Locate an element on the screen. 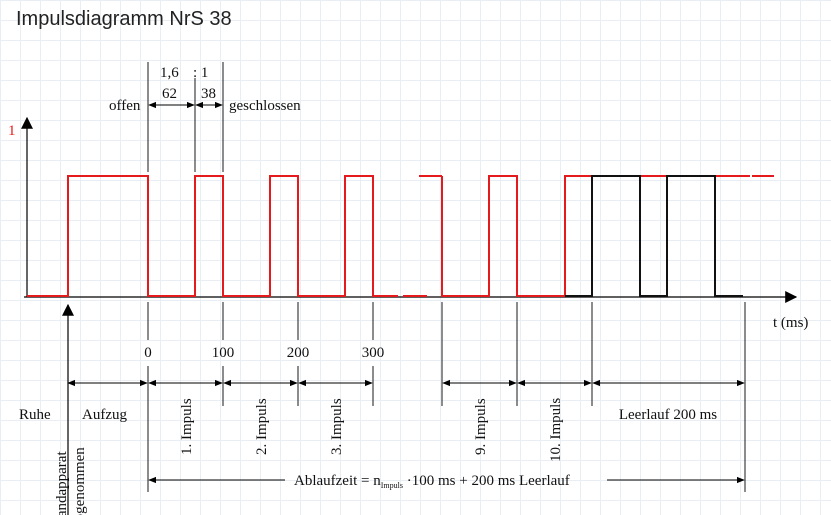 The image size is (831, 515). y-axis-label: 1 is located at coordinates (12, 131).